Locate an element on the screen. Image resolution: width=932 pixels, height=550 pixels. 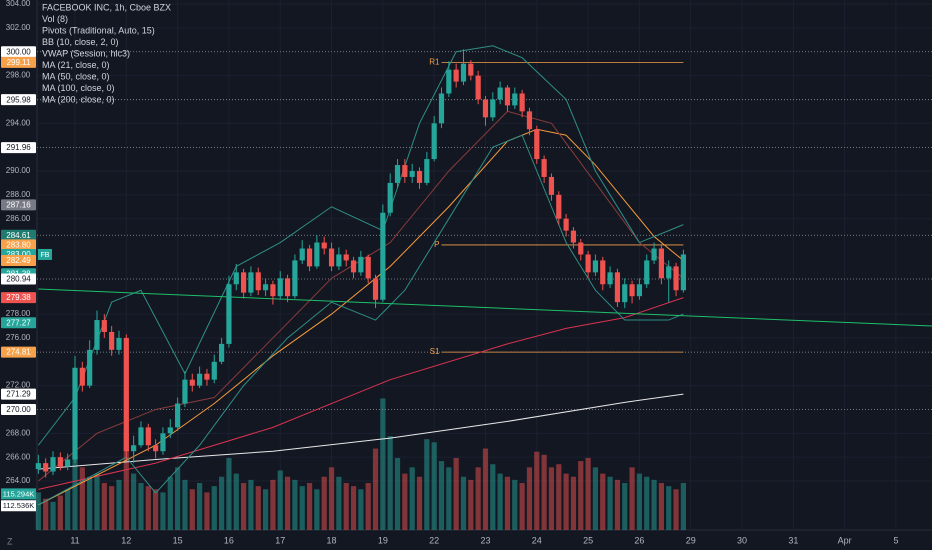
legend-entry: BB (10, close, 2, 0) is located at coordinates (80, 42).